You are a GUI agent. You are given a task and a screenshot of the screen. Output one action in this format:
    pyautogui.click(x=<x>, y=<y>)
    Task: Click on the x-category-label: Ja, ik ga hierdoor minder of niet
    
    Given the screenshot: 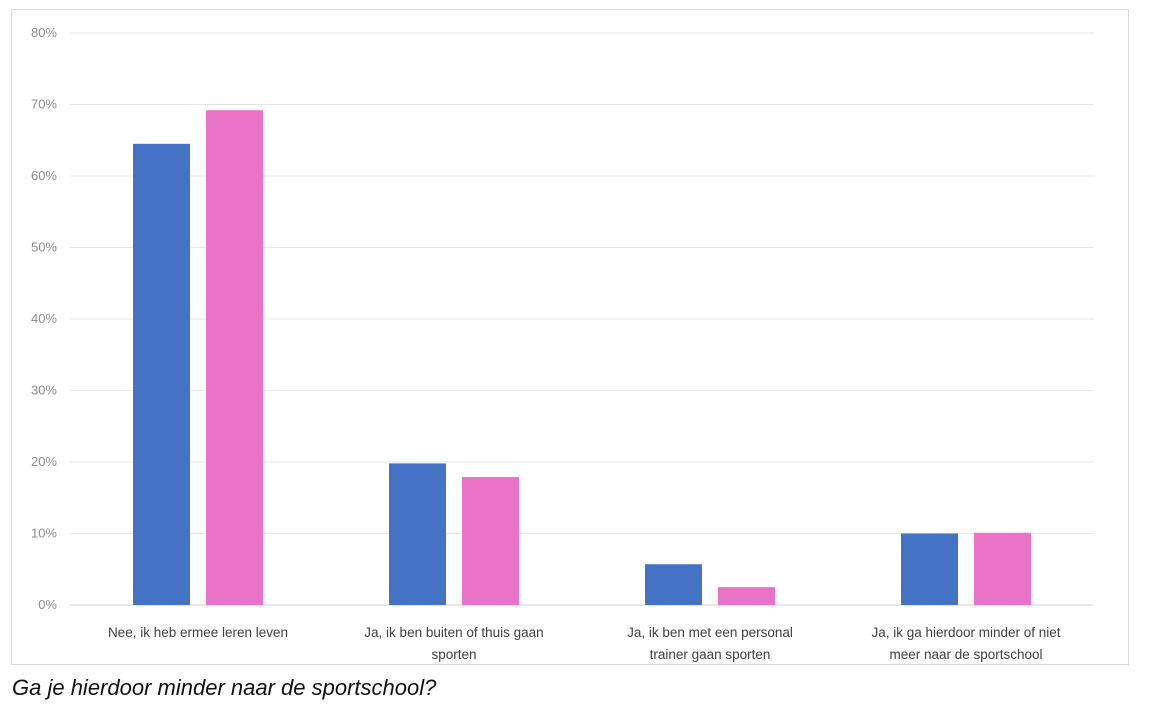 What is the action you would take?
    pyautogui.click(x=965, y=632)
    